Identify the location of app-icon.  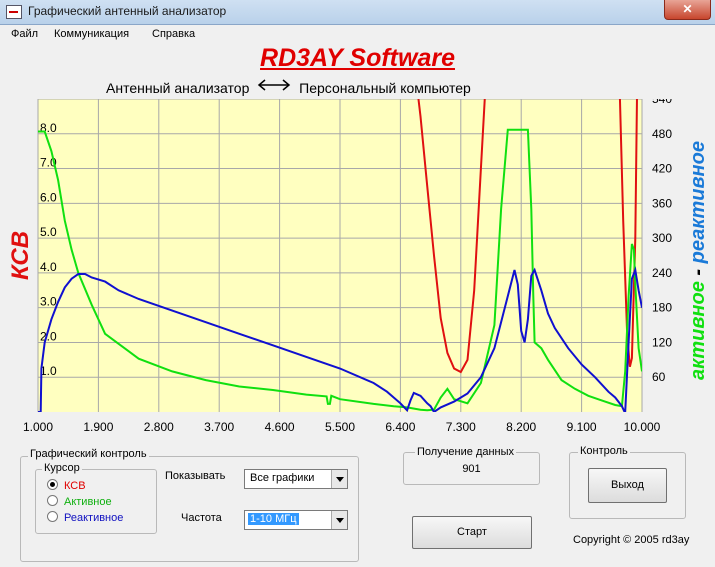
(14, 12).